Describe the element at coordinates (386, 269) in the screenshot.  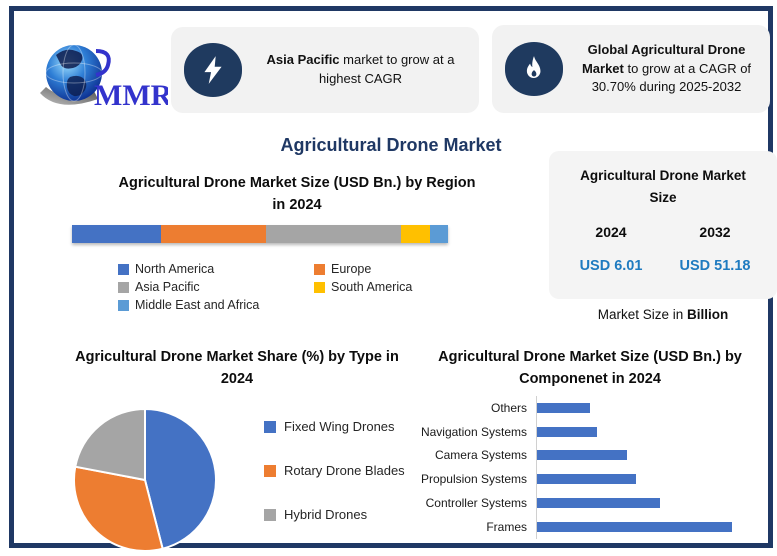
I see `legend-item-europe: Europe` at that location.